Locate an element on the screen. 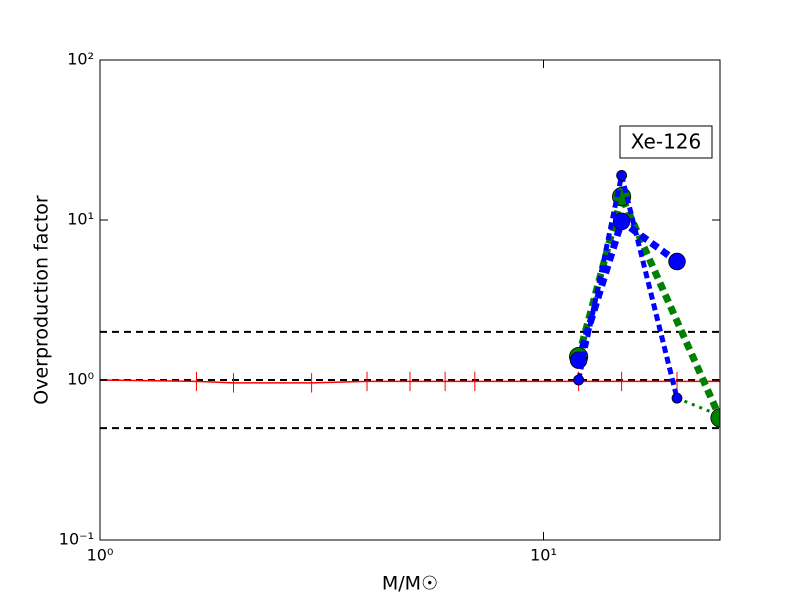 The width and height of the screenshot is (800, 604). series-line is located at coordinates (410, 381).